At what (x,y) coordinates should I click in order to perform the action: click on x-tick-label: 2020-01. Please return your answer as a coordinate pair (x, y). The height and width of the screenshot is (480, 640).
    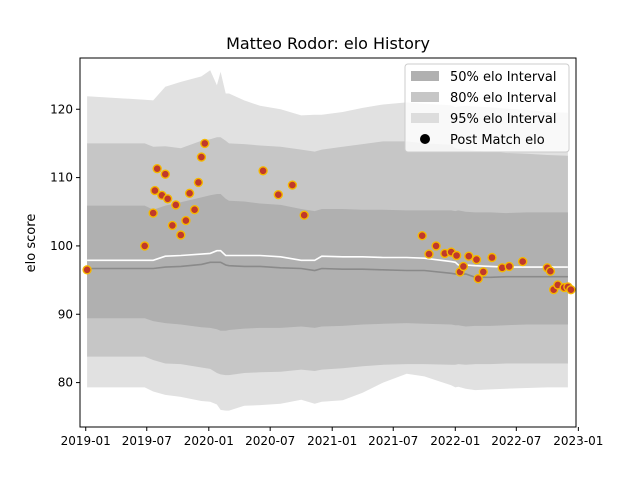
    Looking at the image, I should click on (209, 441).